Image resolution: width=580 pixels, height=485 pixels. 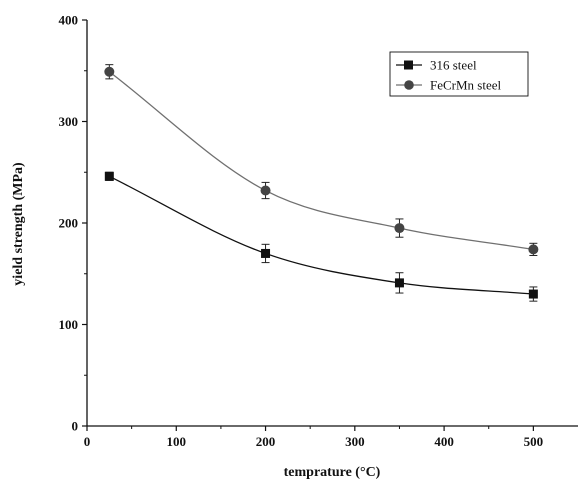 What do you see at coordinates (313, 437) in the screenshot?
I see `x-ticks: 0 100 200 300 400 500` at bounding box center [313, 437].